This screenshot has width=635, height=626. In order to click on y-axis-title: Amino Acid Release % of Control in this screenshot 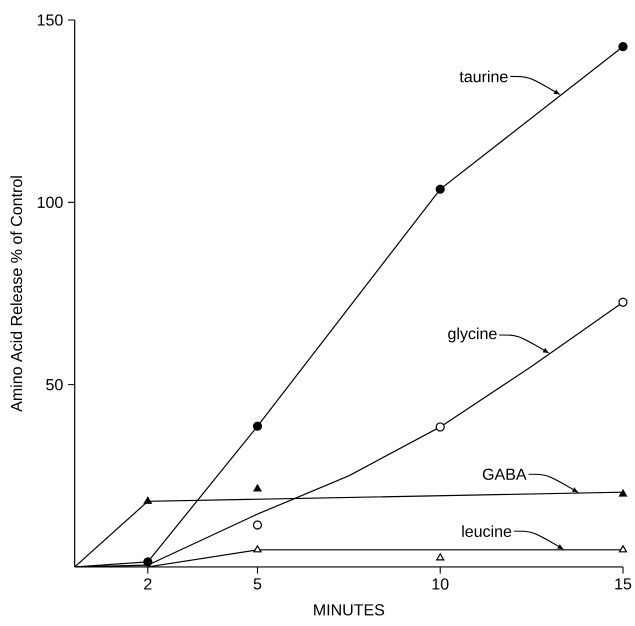, I will do `click(16, 294)`.